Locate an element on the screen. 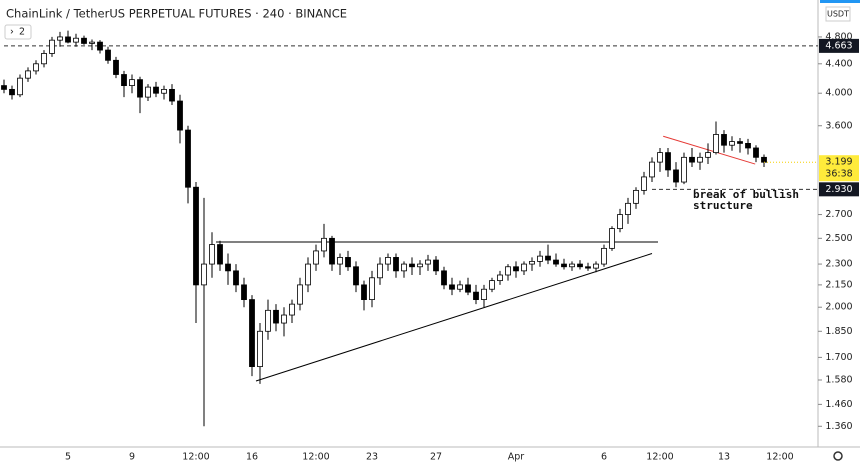 This screenshot has width=860, height=465. y-tick-label: 2.150 is located at coordinates (838, 284).